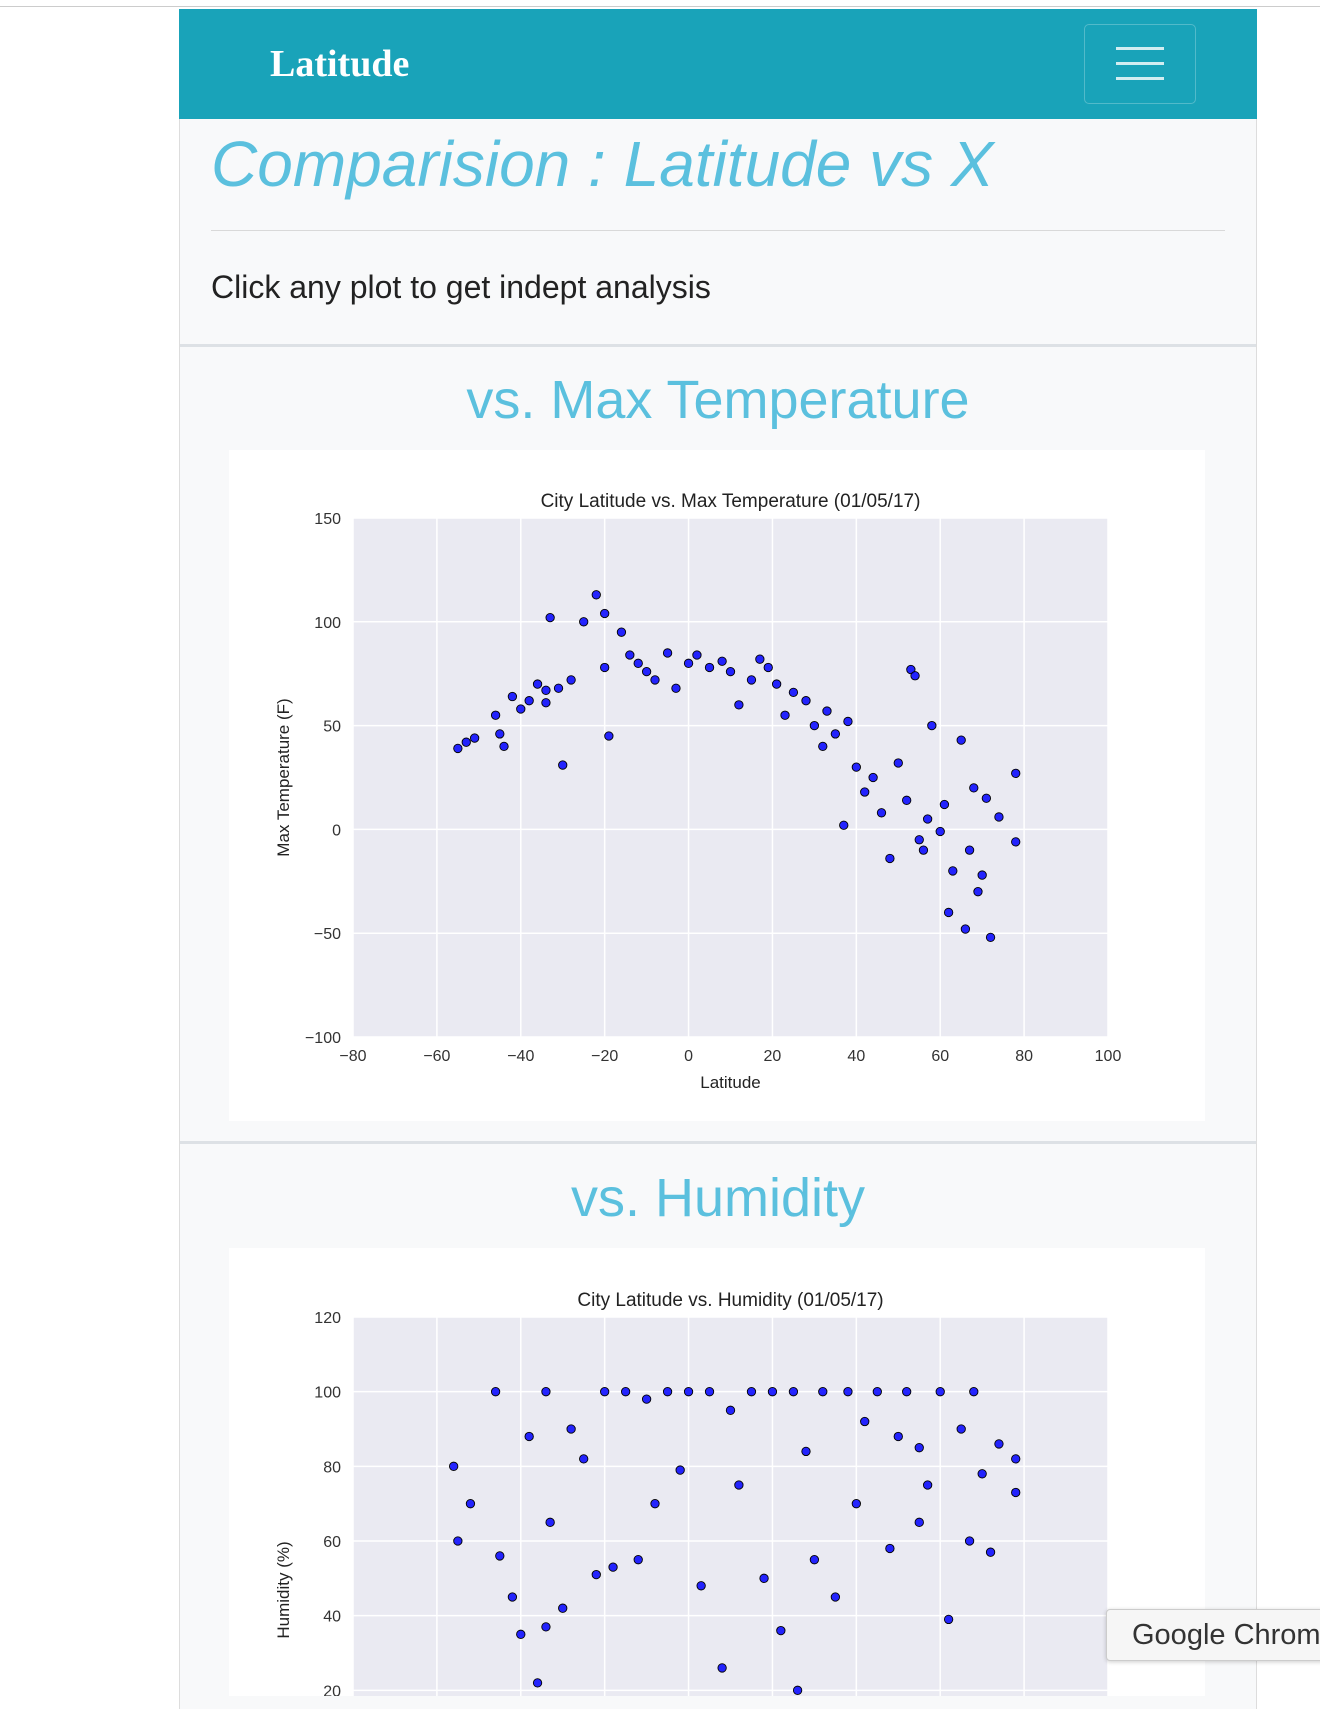 The image size is (1320, 1709). Describe the element at coordinates (602, 164) in the screenshot. I see `page-title: Comparision : Latitude vs X` at that location.